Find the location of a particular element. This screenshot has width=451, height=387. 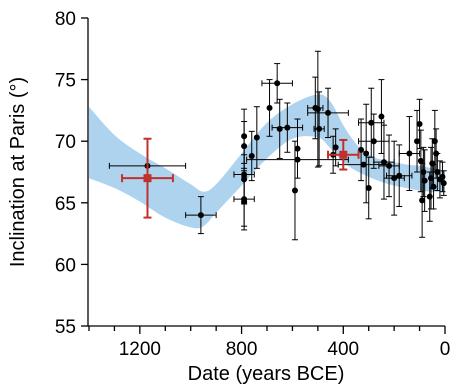

x-tick-label: 1200 is located at coordinates (140, 349).